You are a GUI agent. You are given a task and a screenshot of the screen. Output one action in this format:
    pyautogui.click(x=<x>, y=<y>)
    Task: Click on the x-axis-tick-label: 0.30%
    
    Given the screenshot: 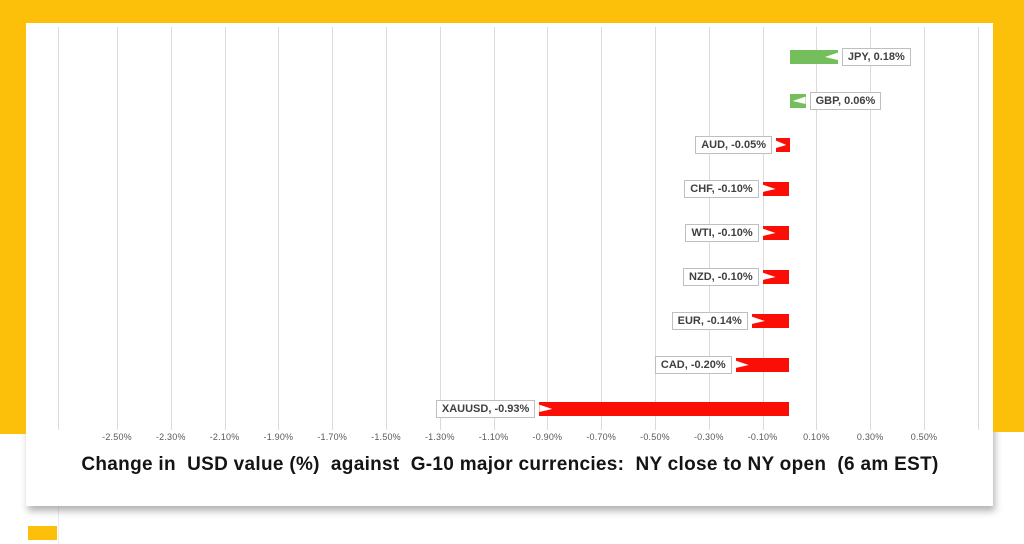 What is the action you would take?
    pyautogui.click(x=870, y=437)
    